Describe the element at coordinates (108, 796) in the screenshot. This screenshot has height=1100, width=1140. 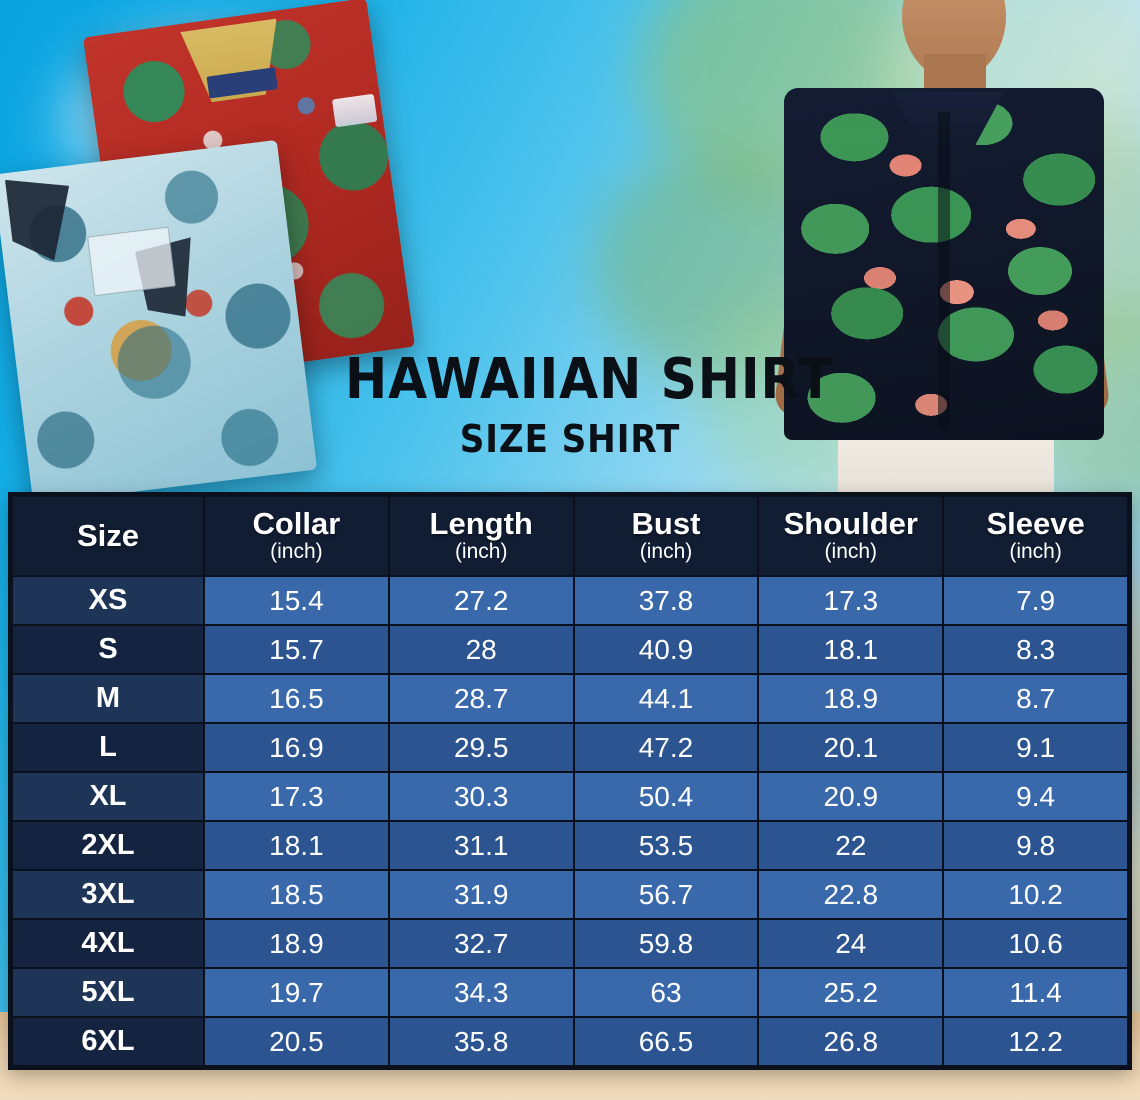
I see `cell-size: XL` at that location.